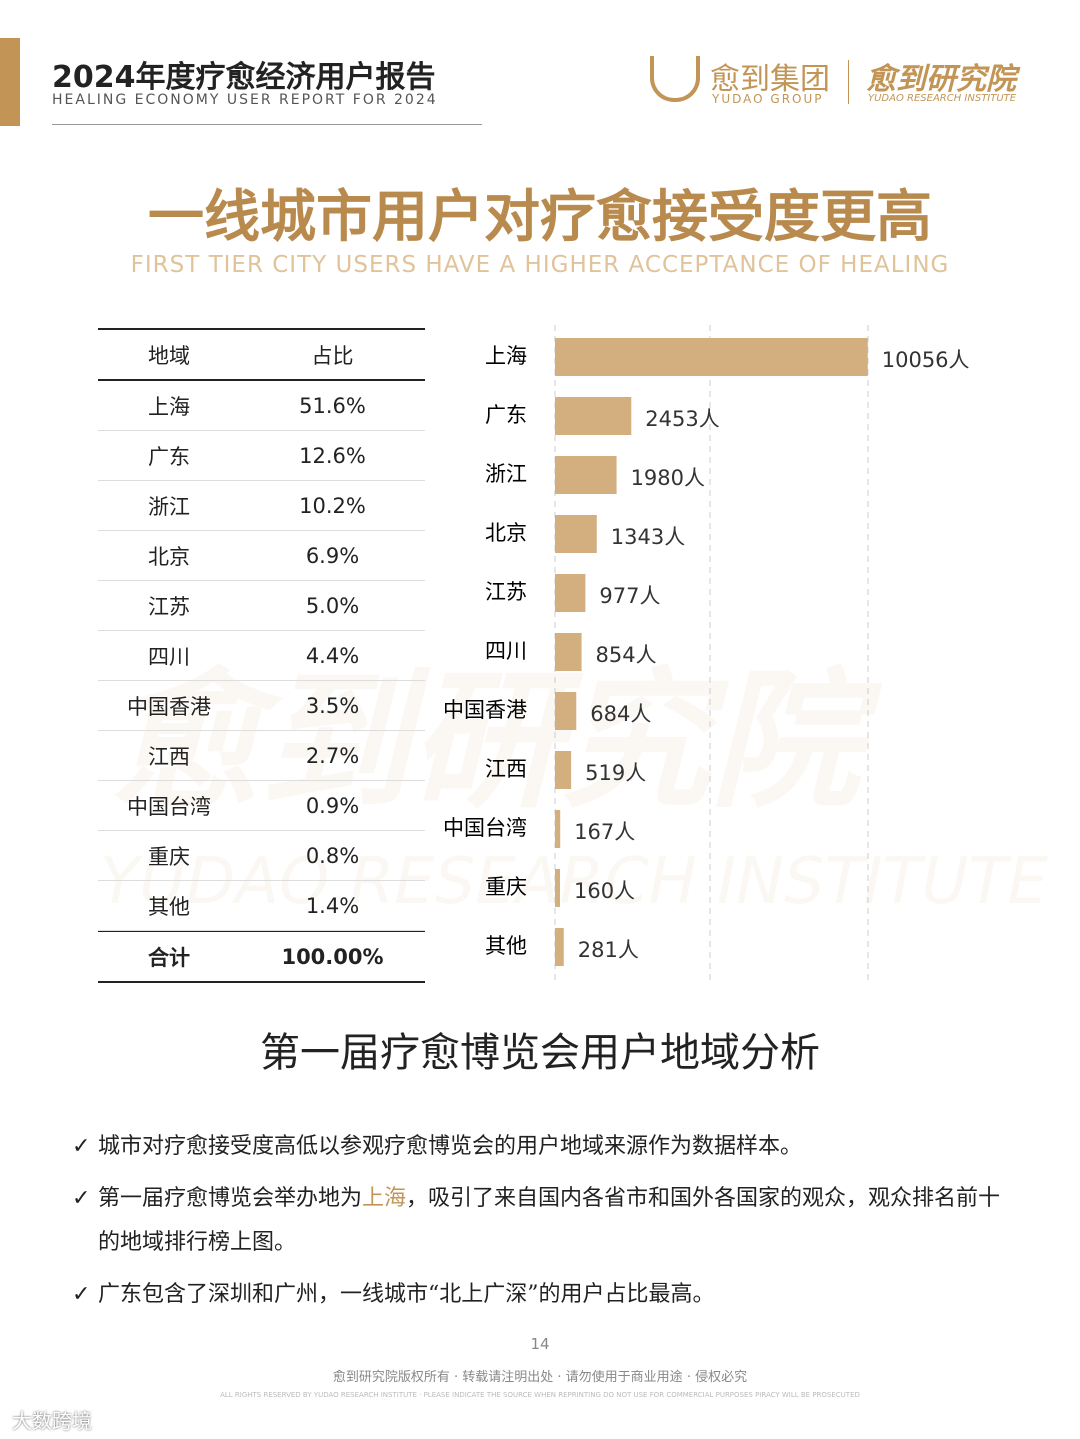  I want to click on page-number: 14, so click(540, 1344).